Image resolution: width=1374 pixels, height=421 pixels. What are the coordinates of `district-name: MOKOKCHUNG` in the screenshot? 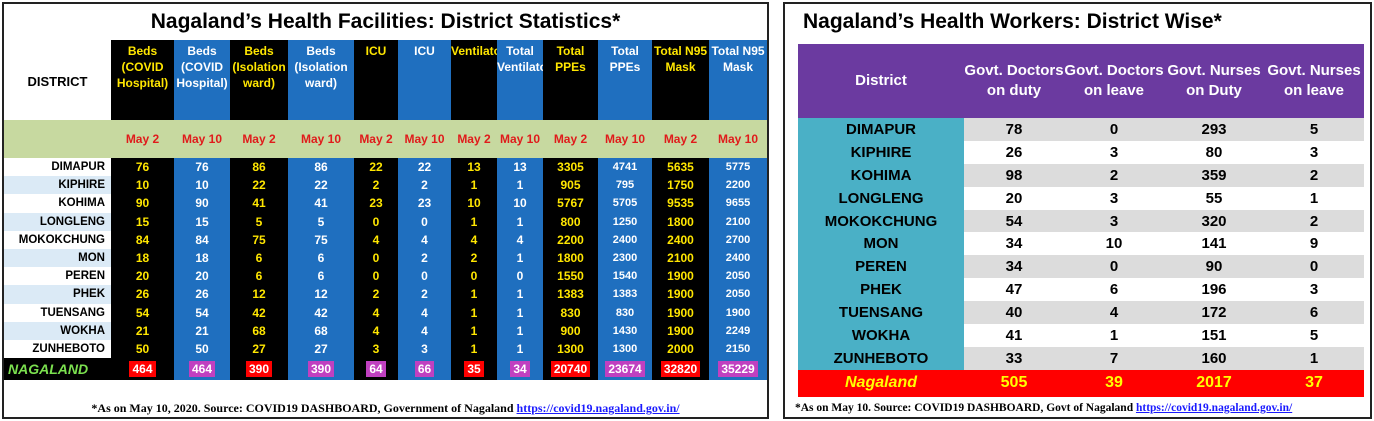 It's located at (57, 239).